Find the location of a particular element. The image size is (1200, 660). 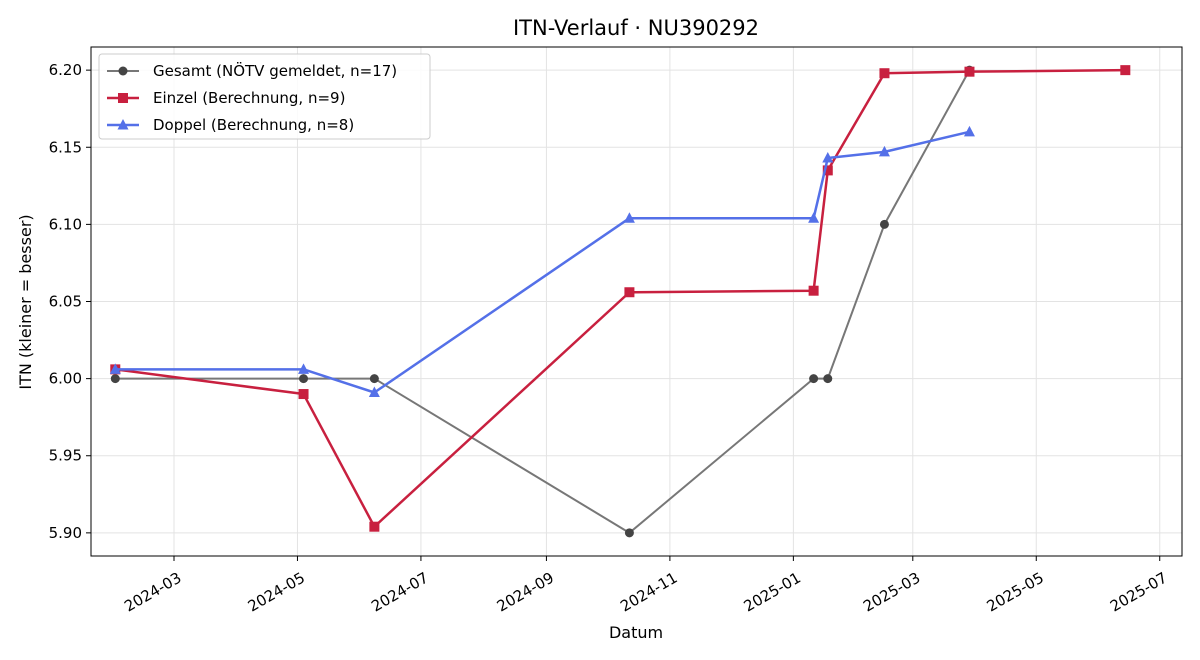

y-tick-label: 6.10 is located at coordinates (65, 224).